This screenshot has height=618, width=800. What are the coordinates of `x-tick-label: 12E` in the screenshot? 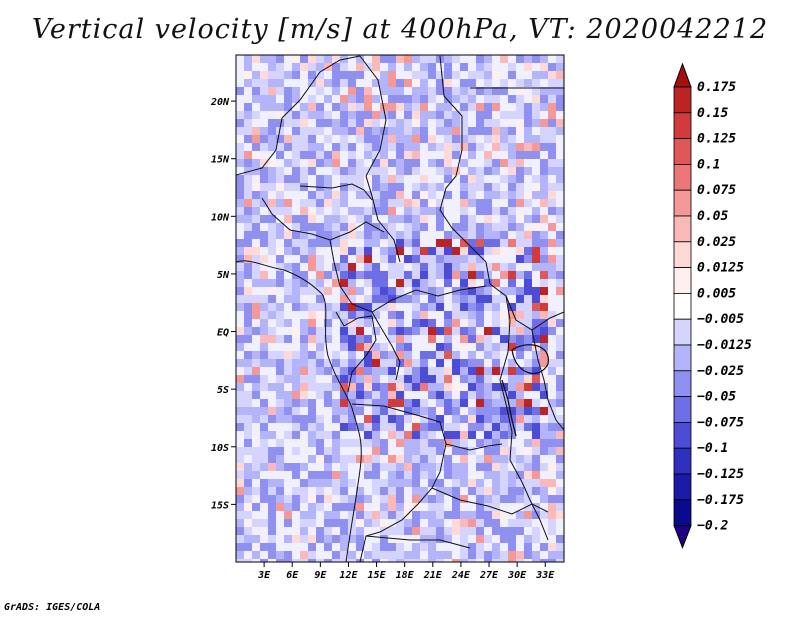 It's located at (348, 575).